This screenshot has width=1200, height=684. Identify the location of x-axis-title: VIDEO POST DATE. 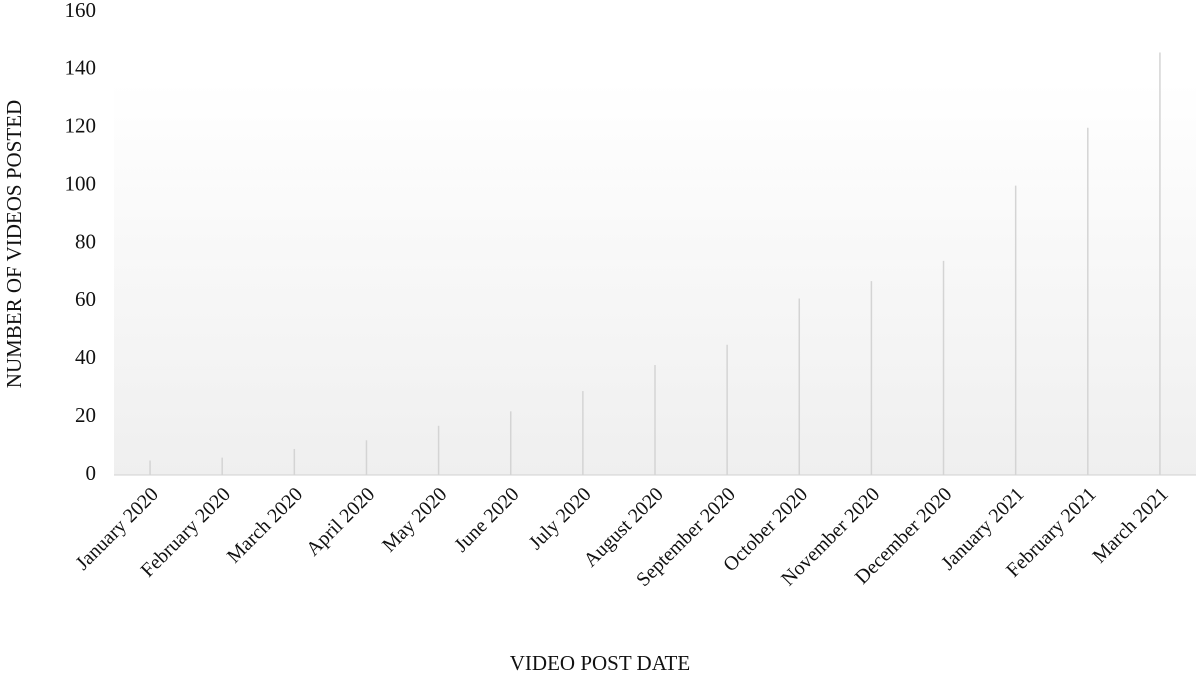
(600, 663).